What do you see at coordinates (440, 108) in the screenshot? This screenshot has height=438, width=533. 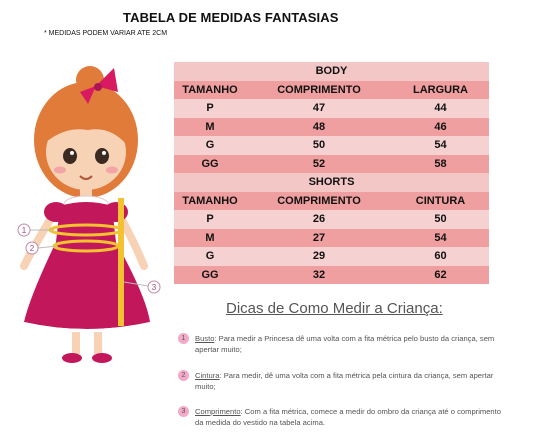 I see `body-width-cell: 44` at bounding box center [440, 108].